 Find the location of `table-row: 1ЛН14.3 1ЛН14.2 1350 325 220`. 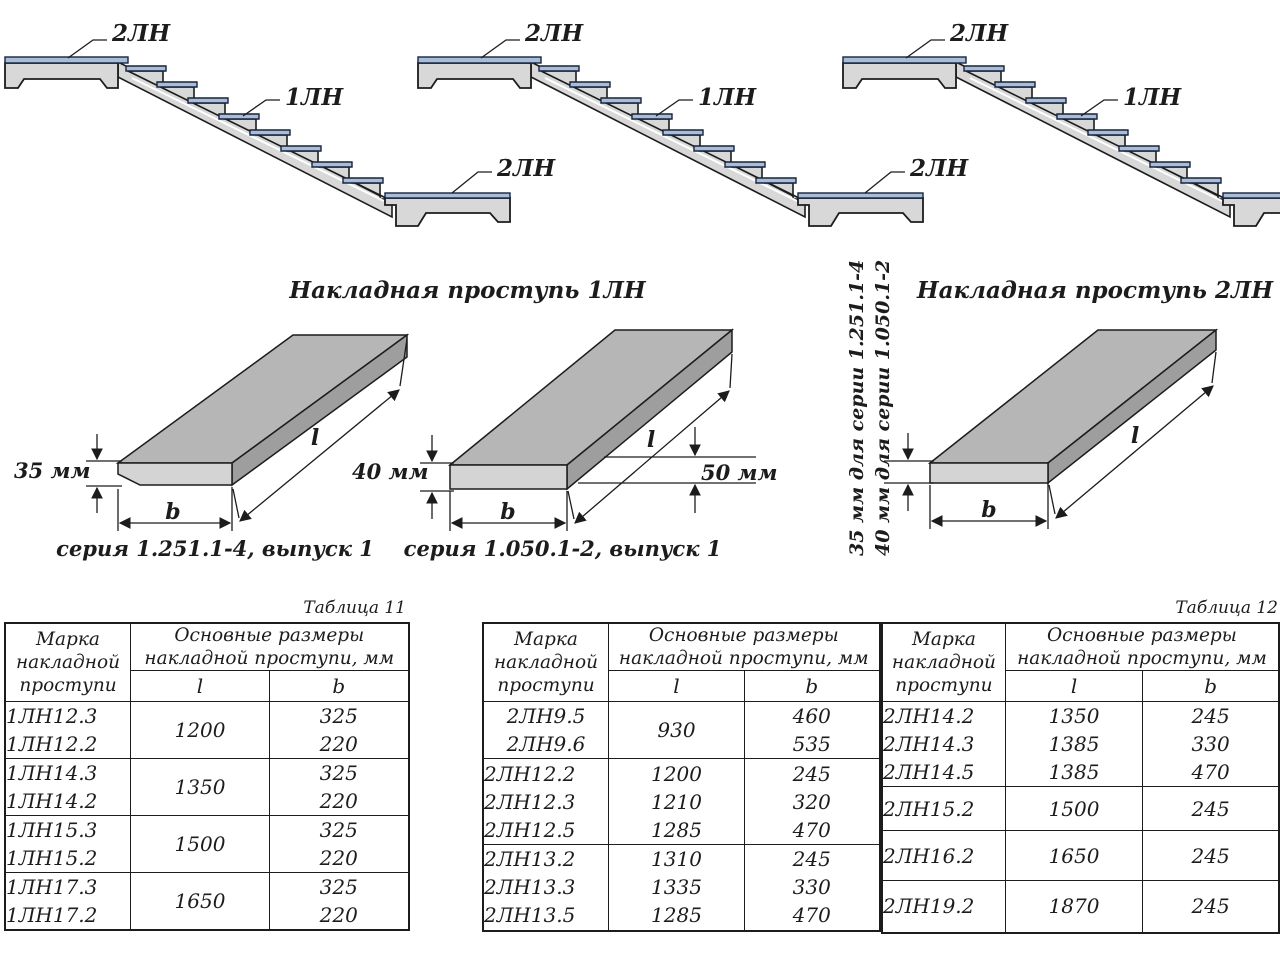

table-row: 1ЛН14.3 1ЛН14.2 1350 325 220 is located at coordinates (206, 787).